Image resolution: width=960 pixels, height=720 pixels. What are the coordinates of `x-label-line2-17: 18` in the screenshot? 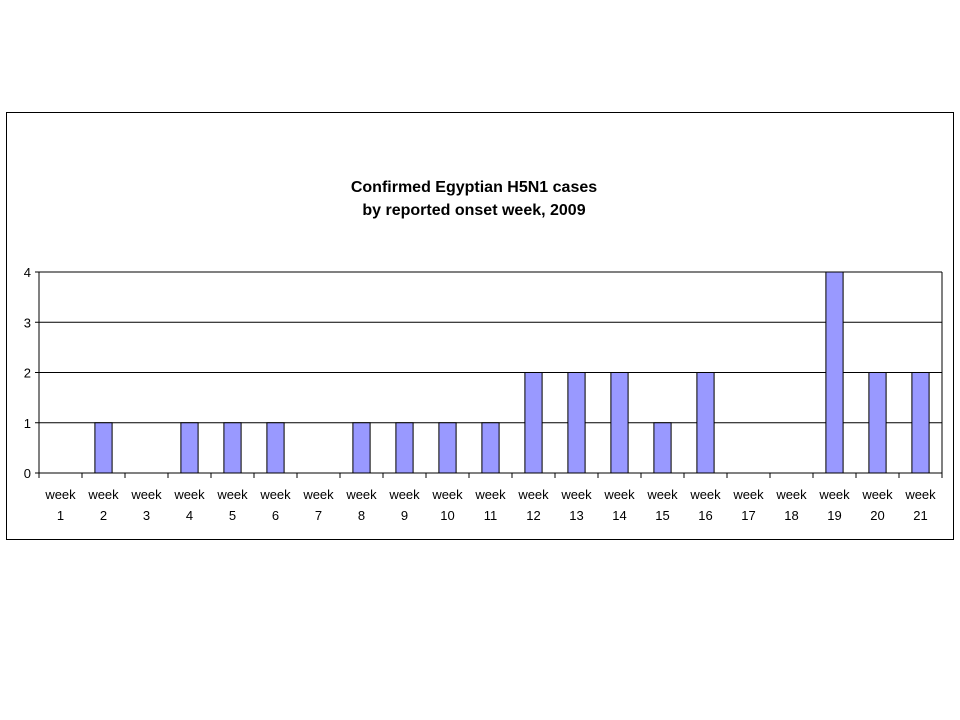 It's located at (791, 515).